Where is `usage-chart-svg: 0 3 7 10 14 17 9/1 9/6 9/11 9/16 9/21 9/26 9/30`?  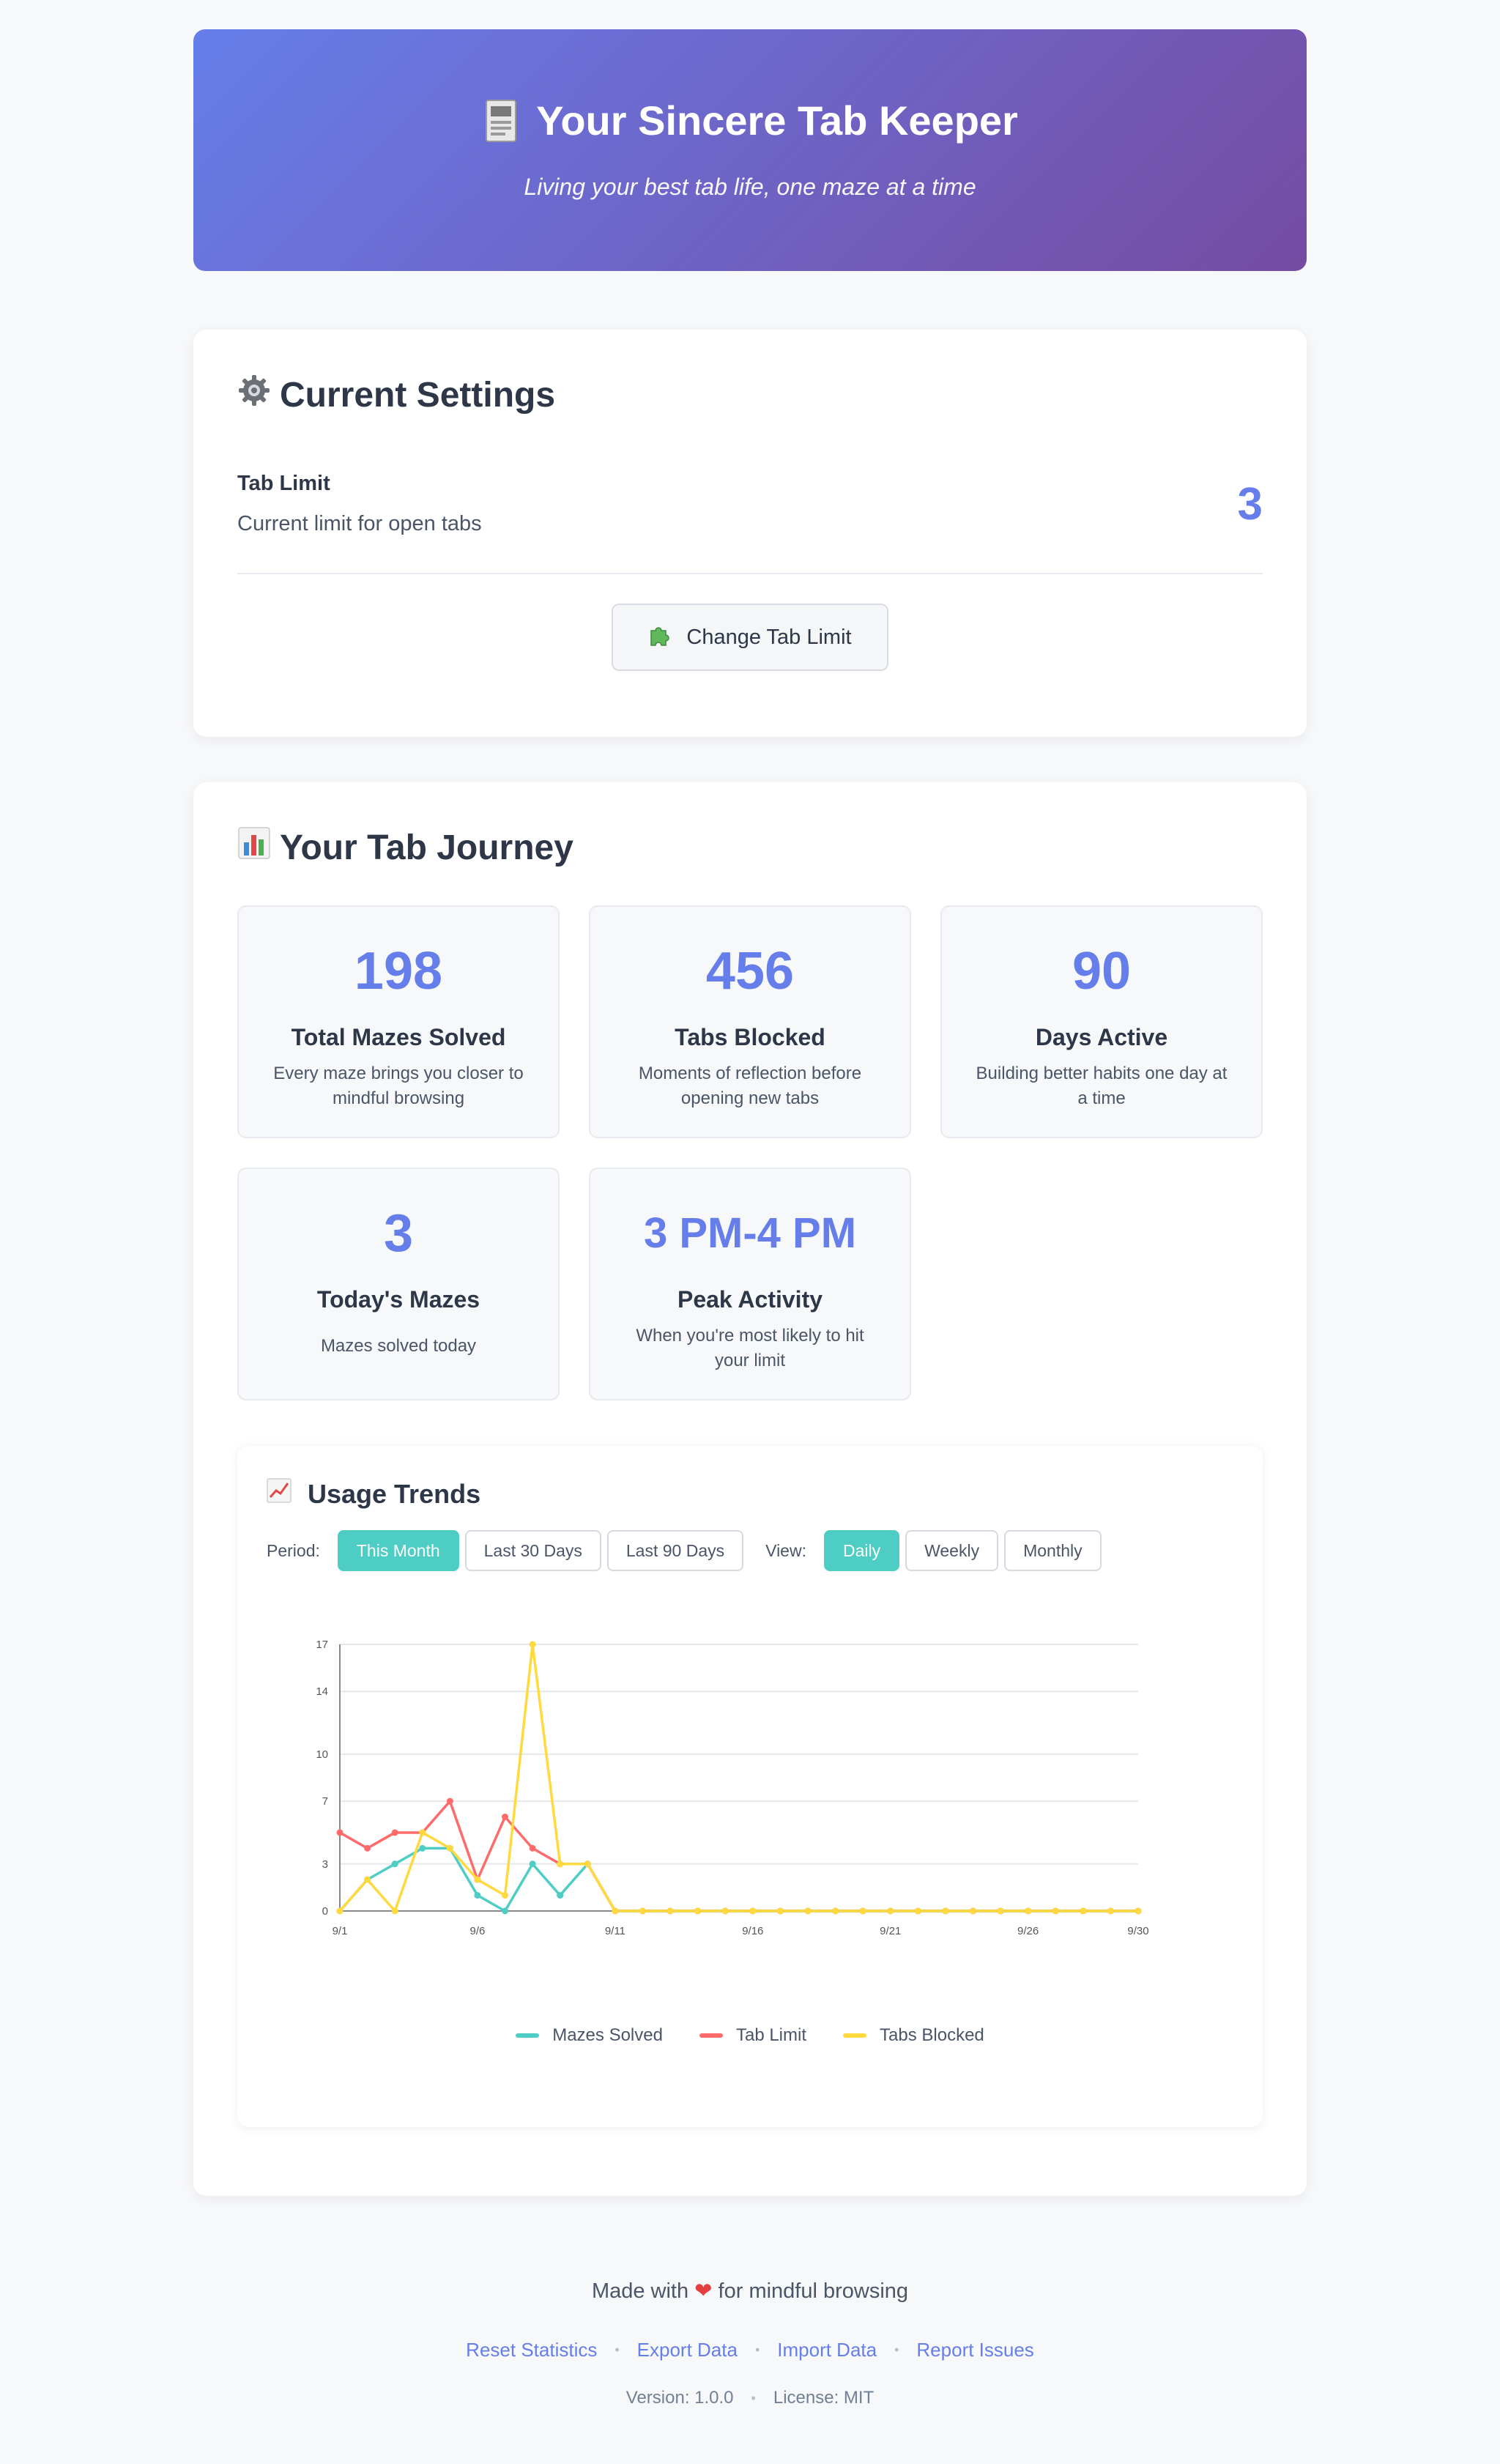
usage-chart-svg: 0 3 7 10 14 17 9/1 9/6 9/11 9/16 9/21 9/26 9/30 is located at coordinates (732, 1788).